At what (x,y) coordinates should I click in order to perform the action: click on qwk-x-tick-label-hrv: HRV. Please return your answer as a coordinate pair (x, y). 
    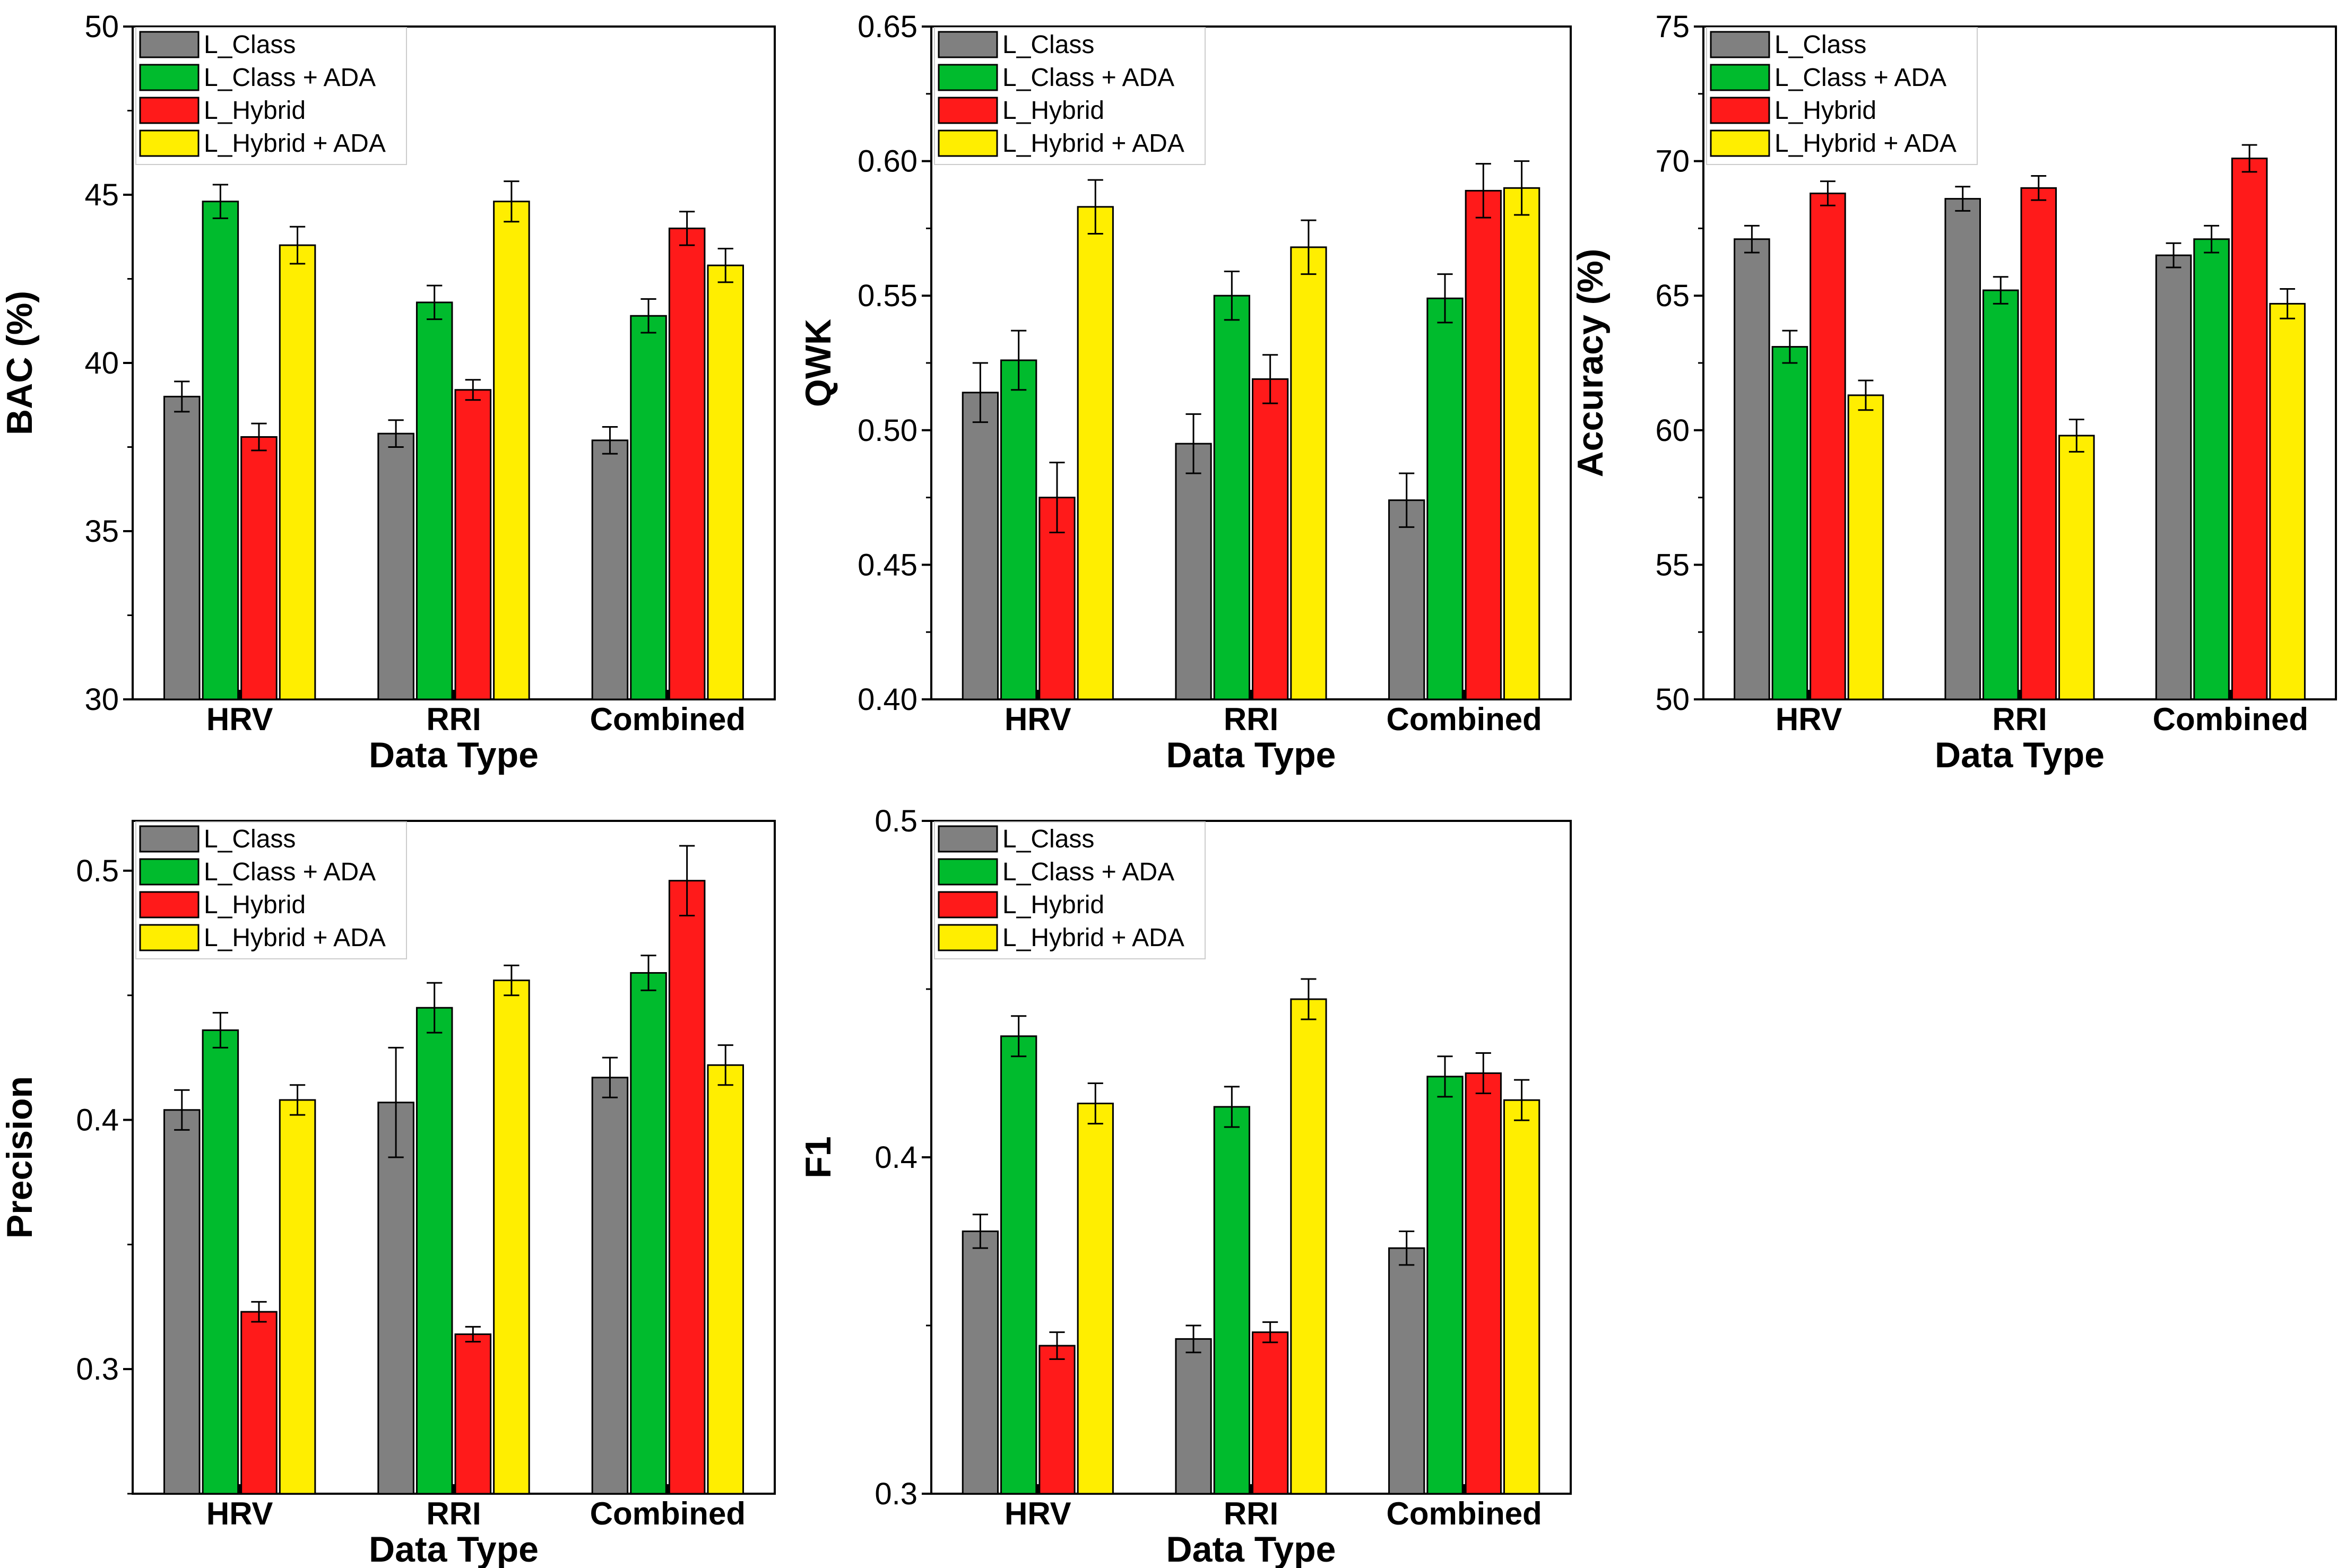
    Looking at the image, I should click on (1038, 719).